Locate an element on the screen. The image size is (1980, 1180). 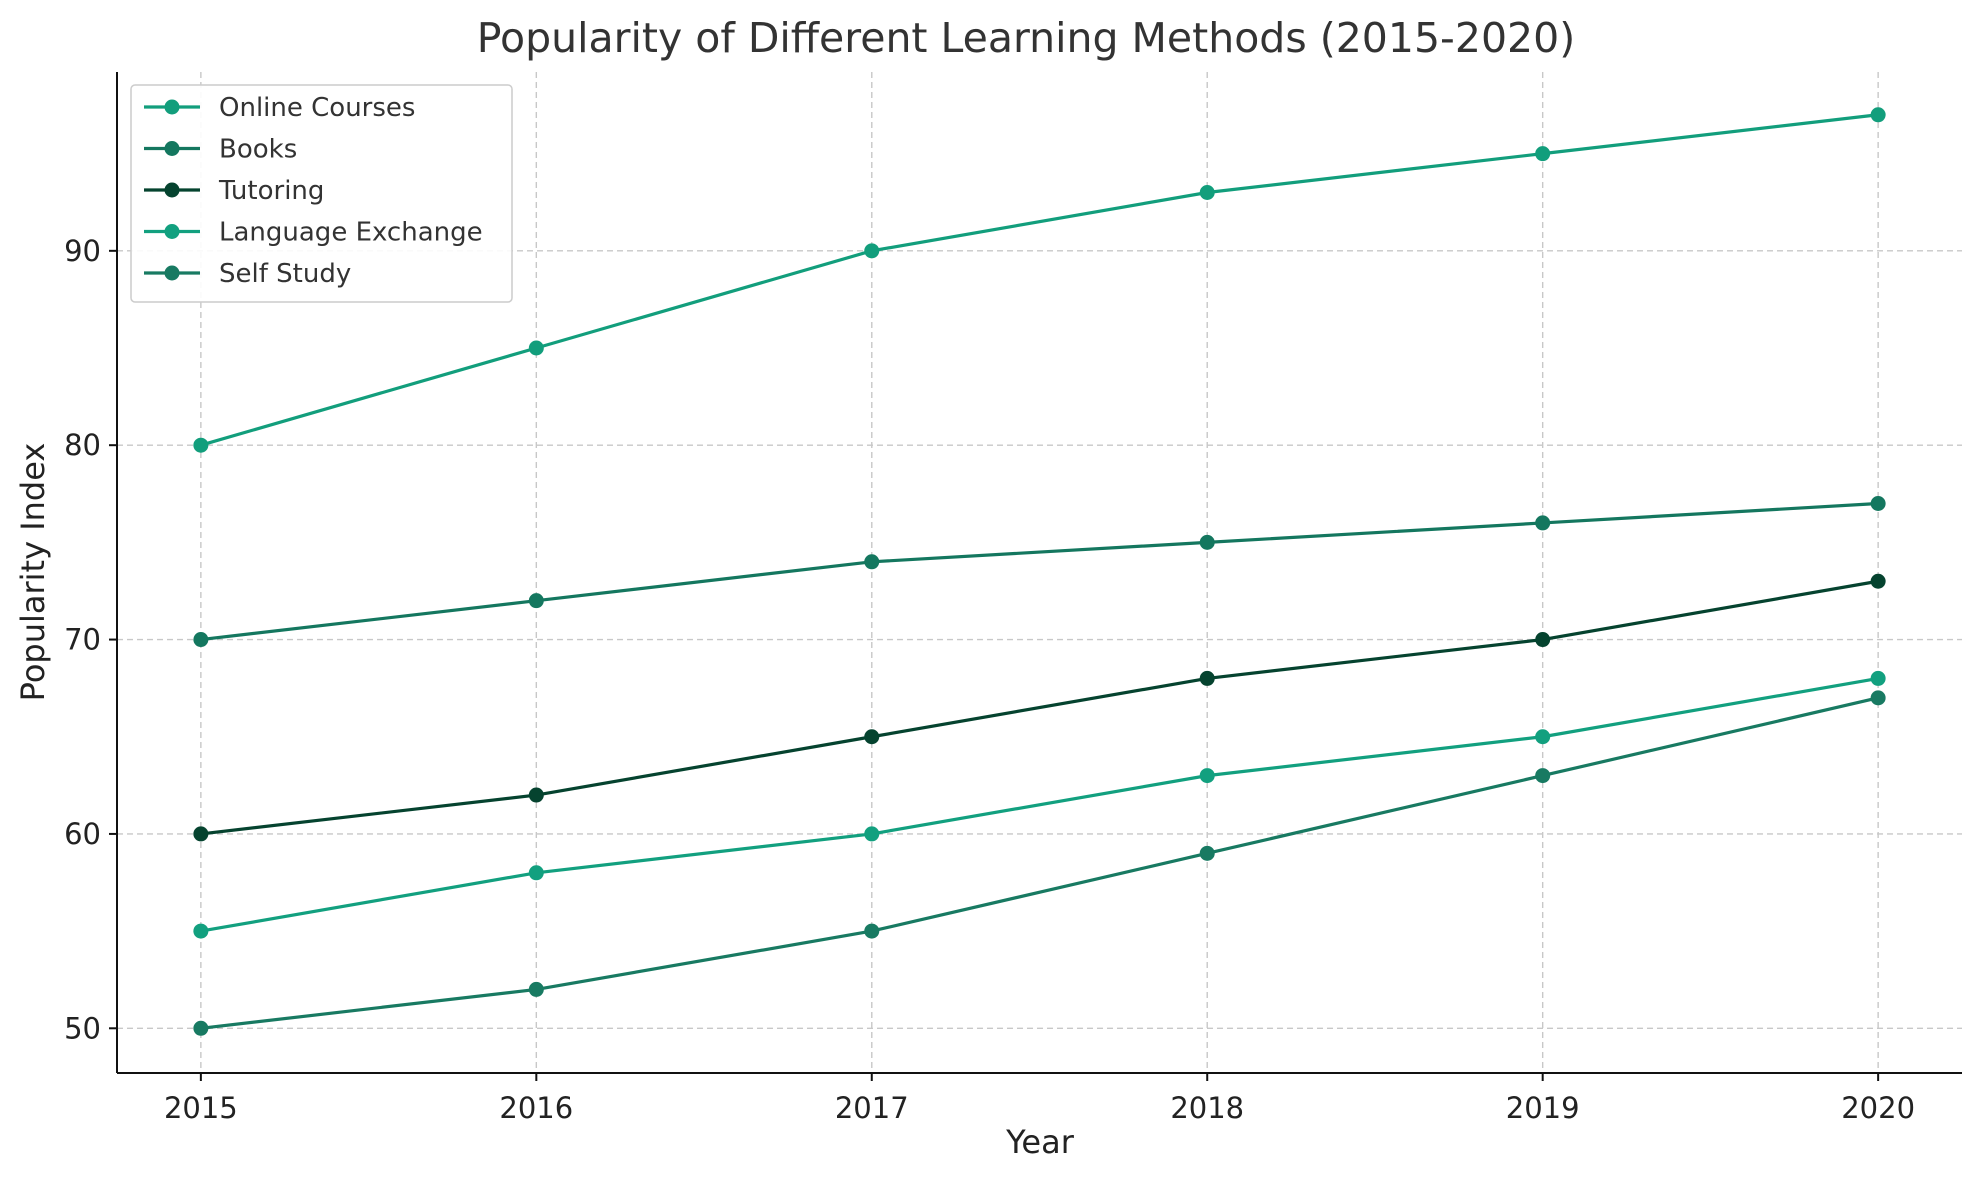
legend-entry: Tutoring is located at coordinates (234, 191).